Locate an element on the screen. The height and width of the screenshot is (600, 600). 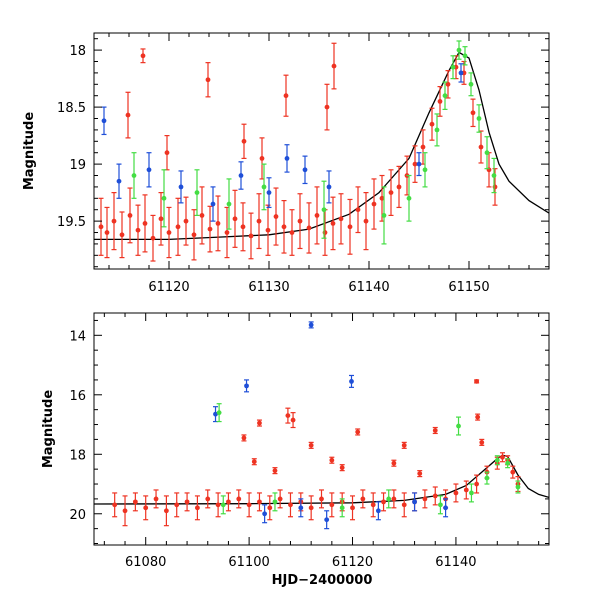
bottom-y-tick-labels: 14 16 18 20 is located at coordinates (77, 426).